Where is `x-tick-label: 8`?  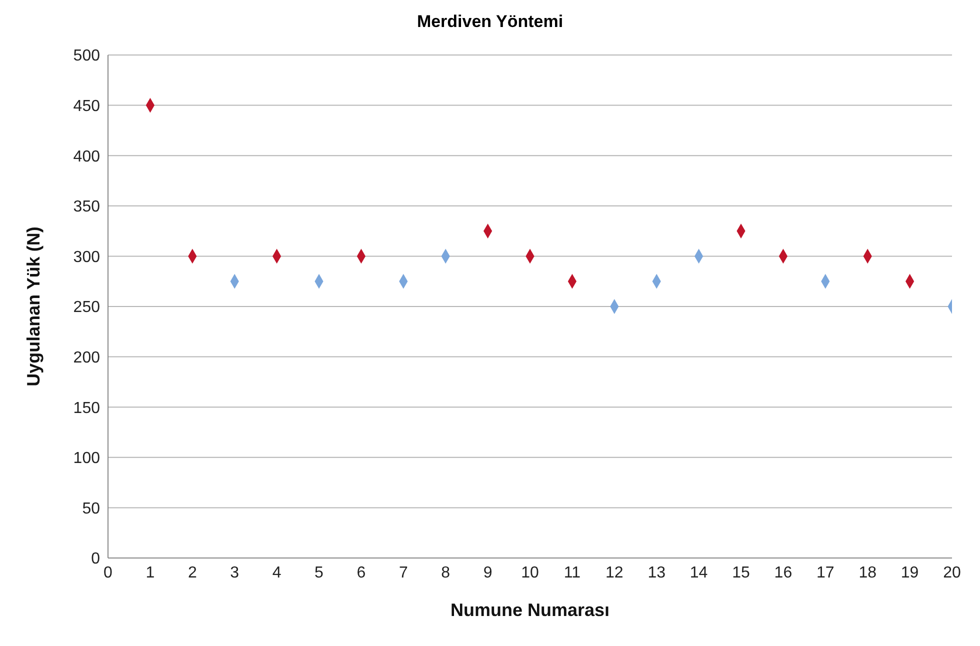 x-tick-label: 8 is located at coordinates (445, 573).